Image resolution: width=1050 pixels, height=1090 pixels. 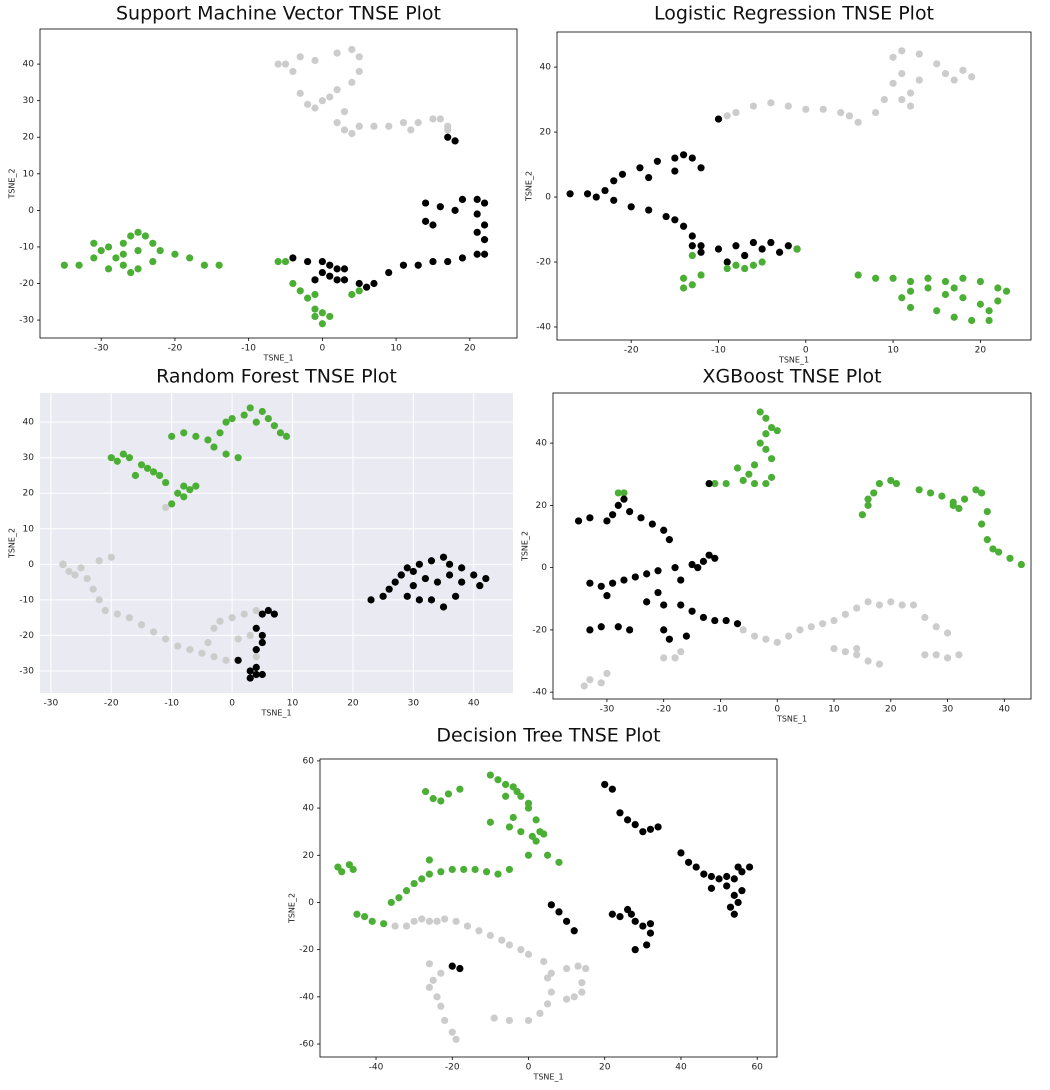 What do you see at coordinates (171, 704) in the screenshot?
I see `x-tick-label: -10` at bounding box center [171, 704].